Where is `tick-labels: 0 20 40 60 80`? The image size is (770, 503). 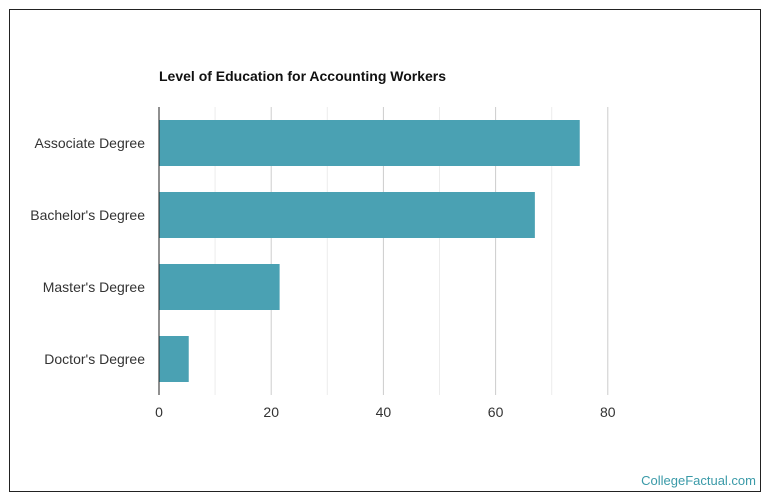
tick-labels: 0 20 40 60 80 is located at coordinates (385, 412).